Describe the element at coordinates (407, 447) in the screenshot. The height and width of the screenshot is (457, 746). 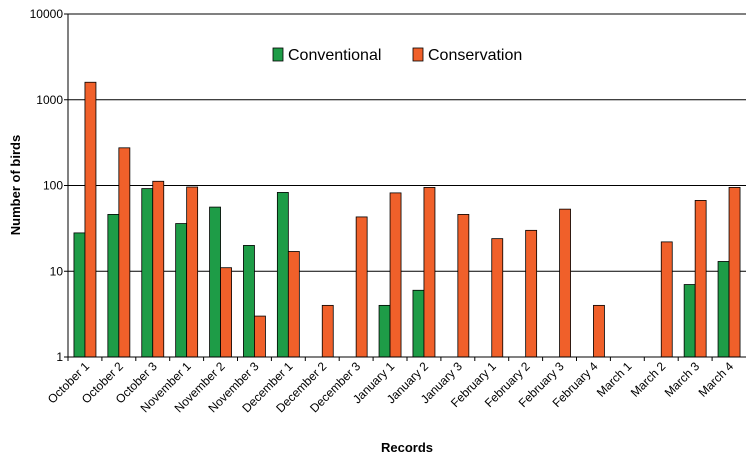
I see `x-axis-title: Records` at that location.